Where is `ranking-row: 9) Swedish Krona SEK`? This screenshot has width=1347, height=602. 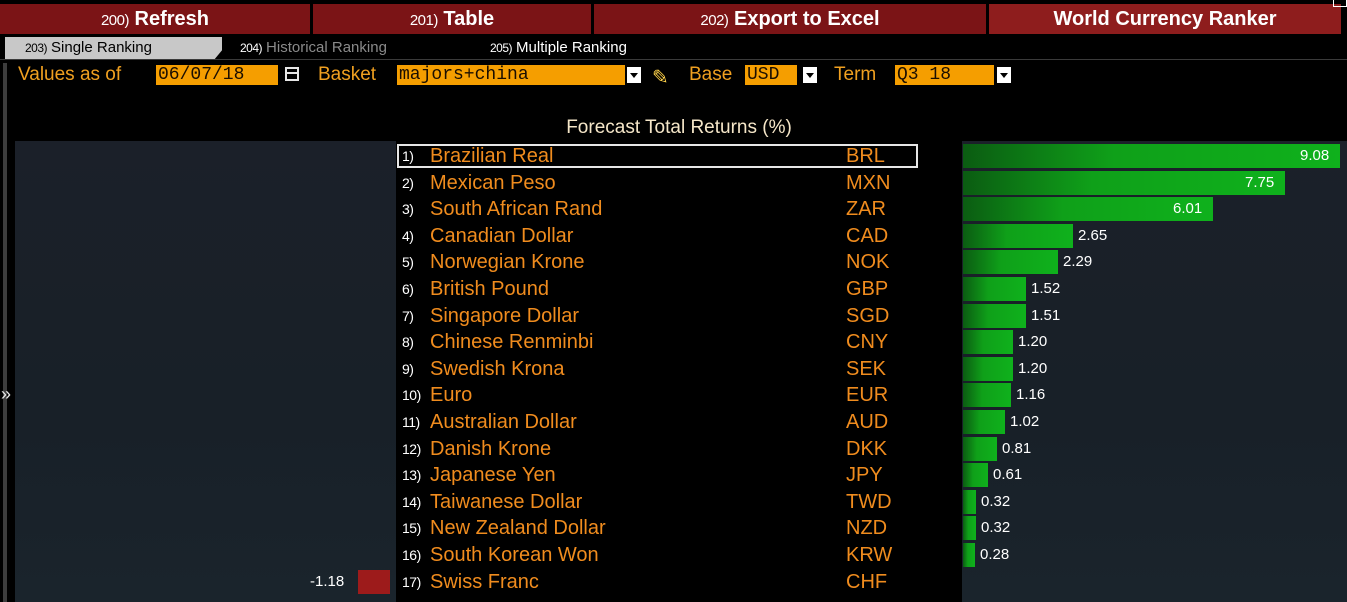 ranking-row: 9) Swedish Krona SEK is located at coordinates (679, 369).